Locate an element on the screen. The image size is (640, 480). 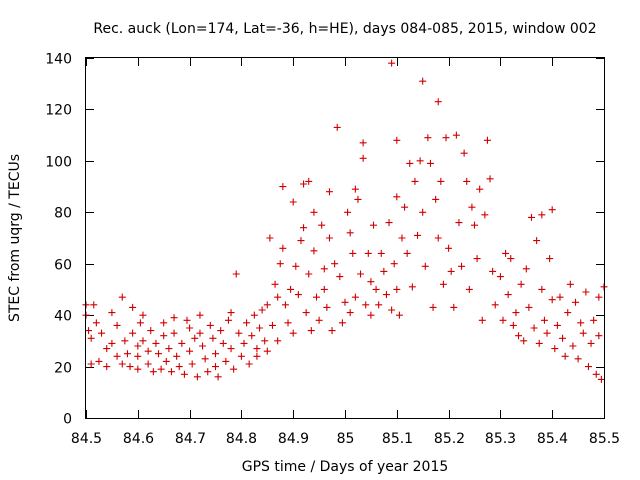
x-tick-label: 85.1 is located at coordinates (397, 439).